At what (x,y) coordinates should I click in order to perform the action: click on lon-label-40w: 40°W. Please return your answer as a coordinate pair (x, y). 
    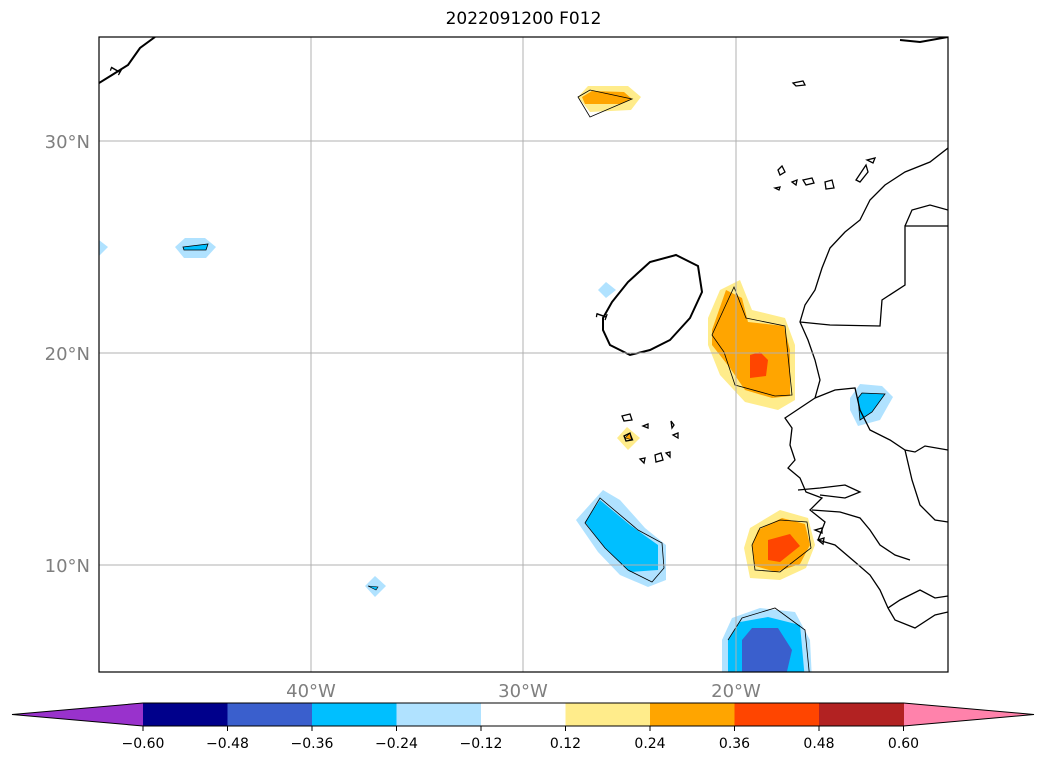
    Looking at the image, I should click on (311, 691).